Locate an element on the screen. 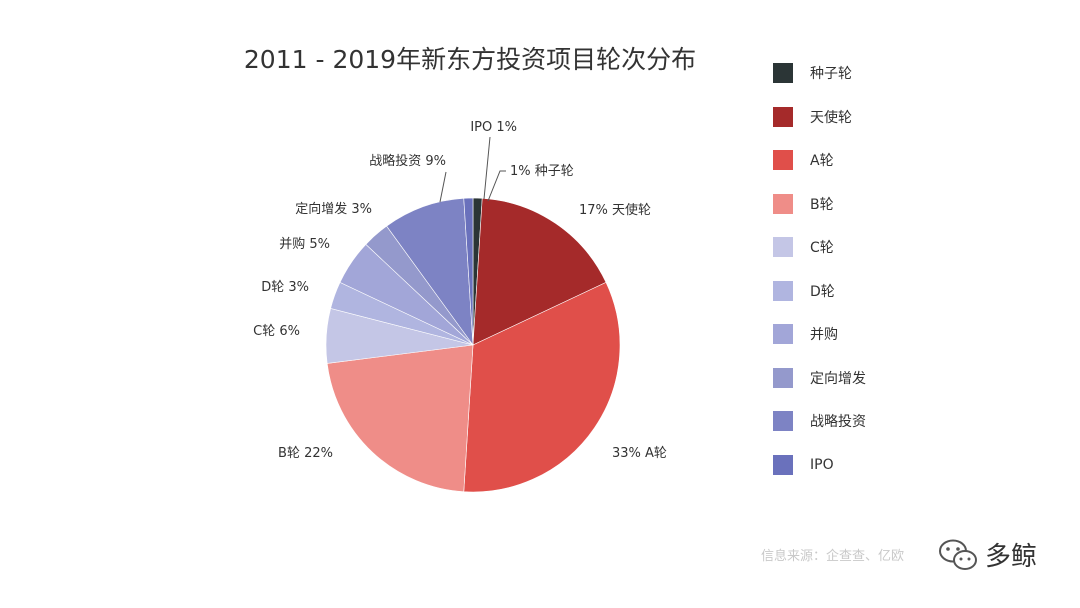  slice-label-6: 并购 5% is located at coordinates (304, 244).